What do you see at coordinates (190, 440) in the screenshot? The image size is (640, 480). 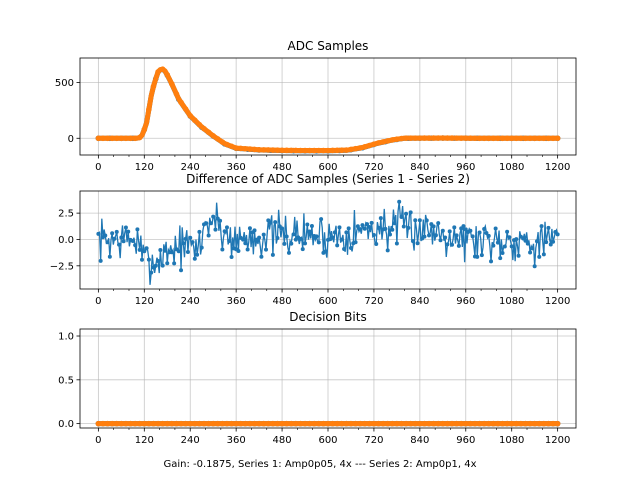 I see `x-tick-label: 240` at bounding box center [190, 440].